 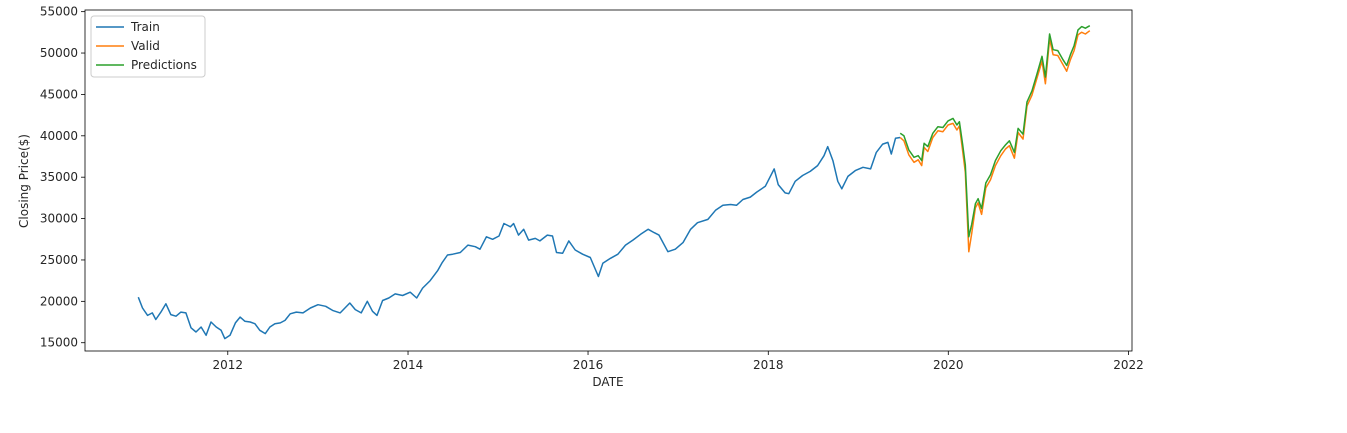 I want to click on x-tick-label: 2018, so click(x=768, y=365).